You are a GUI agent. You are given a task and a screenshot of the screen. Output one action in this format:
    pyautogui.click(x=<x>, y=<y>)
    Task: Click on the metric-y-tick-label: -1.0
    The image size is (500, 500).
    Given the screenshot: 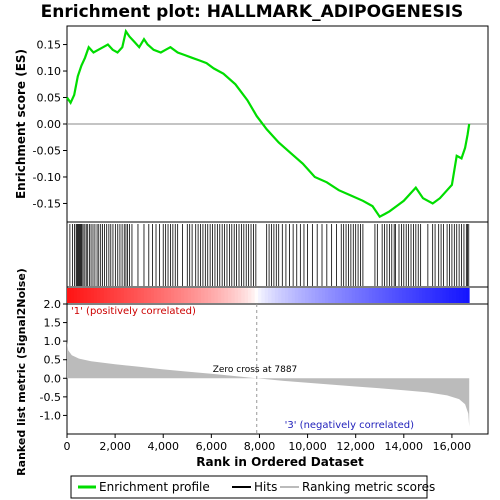 What is the action you would take?
    pyautogui.click(x=50, y=415)
    